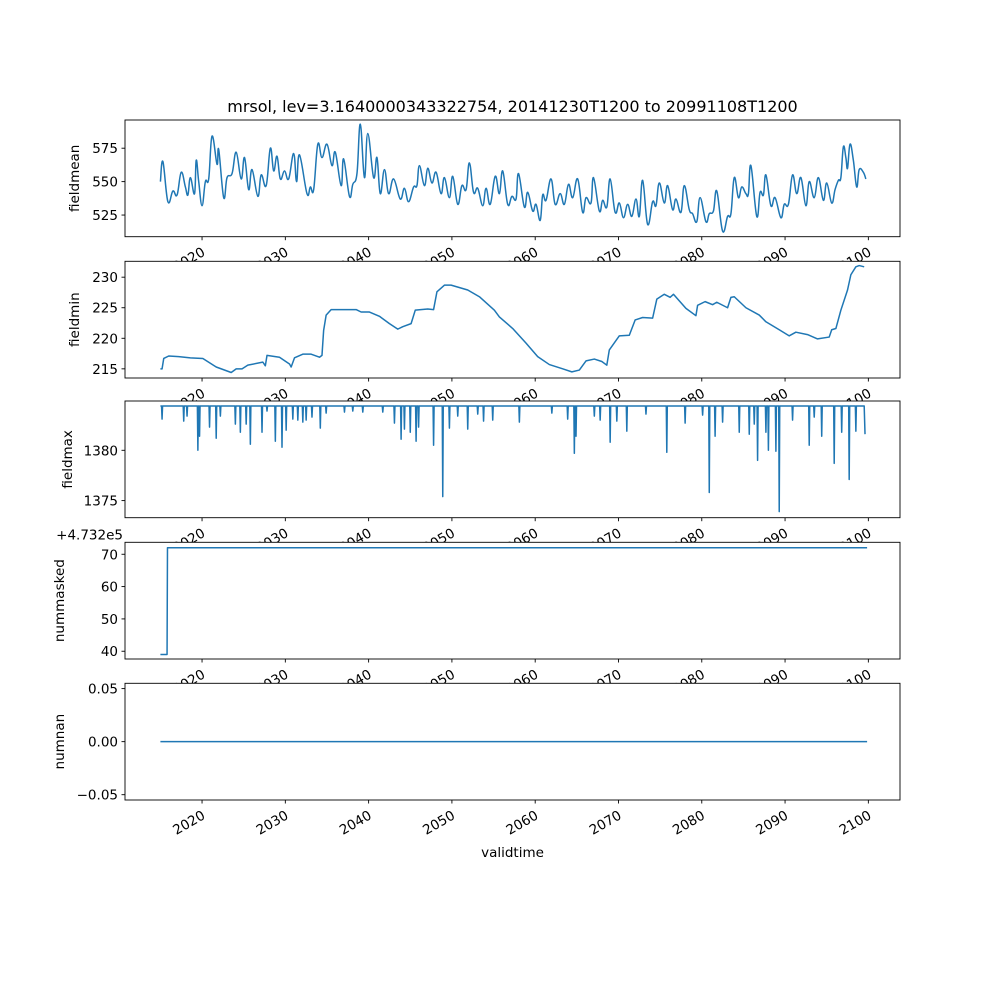 The height and width of the screenshot is (1000, 1000). Describe the element at coordinates (68, 459) in the screenshot. I see `fieldmax-y-axis-label: fieldmax` at that location.